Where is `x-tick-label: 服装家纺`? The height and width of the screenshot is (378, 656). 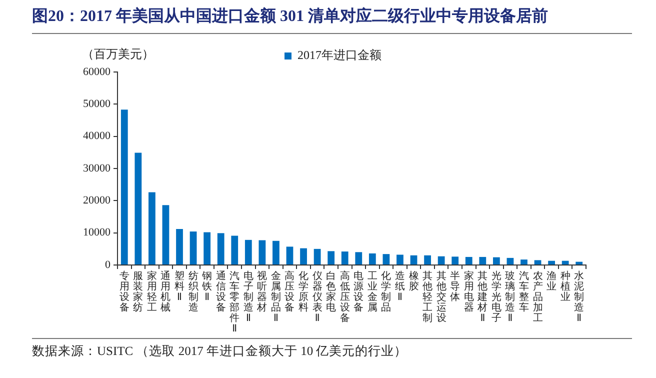
x-tick-label: 服装家纺 is located at coordinates (138, 292).